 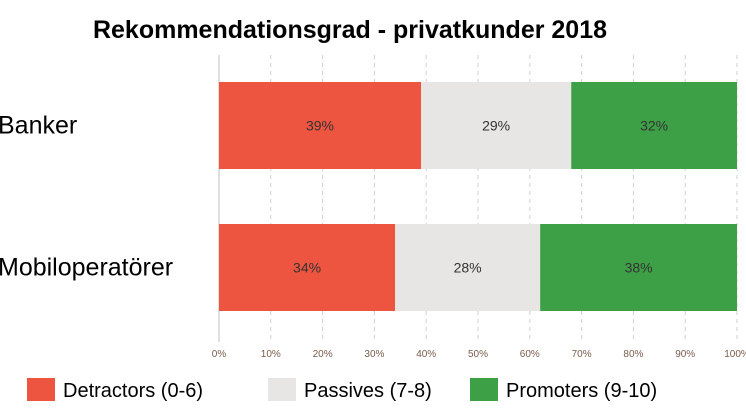 What do you see at coordinates (581, 391) in the screenshot?
I see `legend-label: Promoters (9-10)` at bounding box center [581, 391].